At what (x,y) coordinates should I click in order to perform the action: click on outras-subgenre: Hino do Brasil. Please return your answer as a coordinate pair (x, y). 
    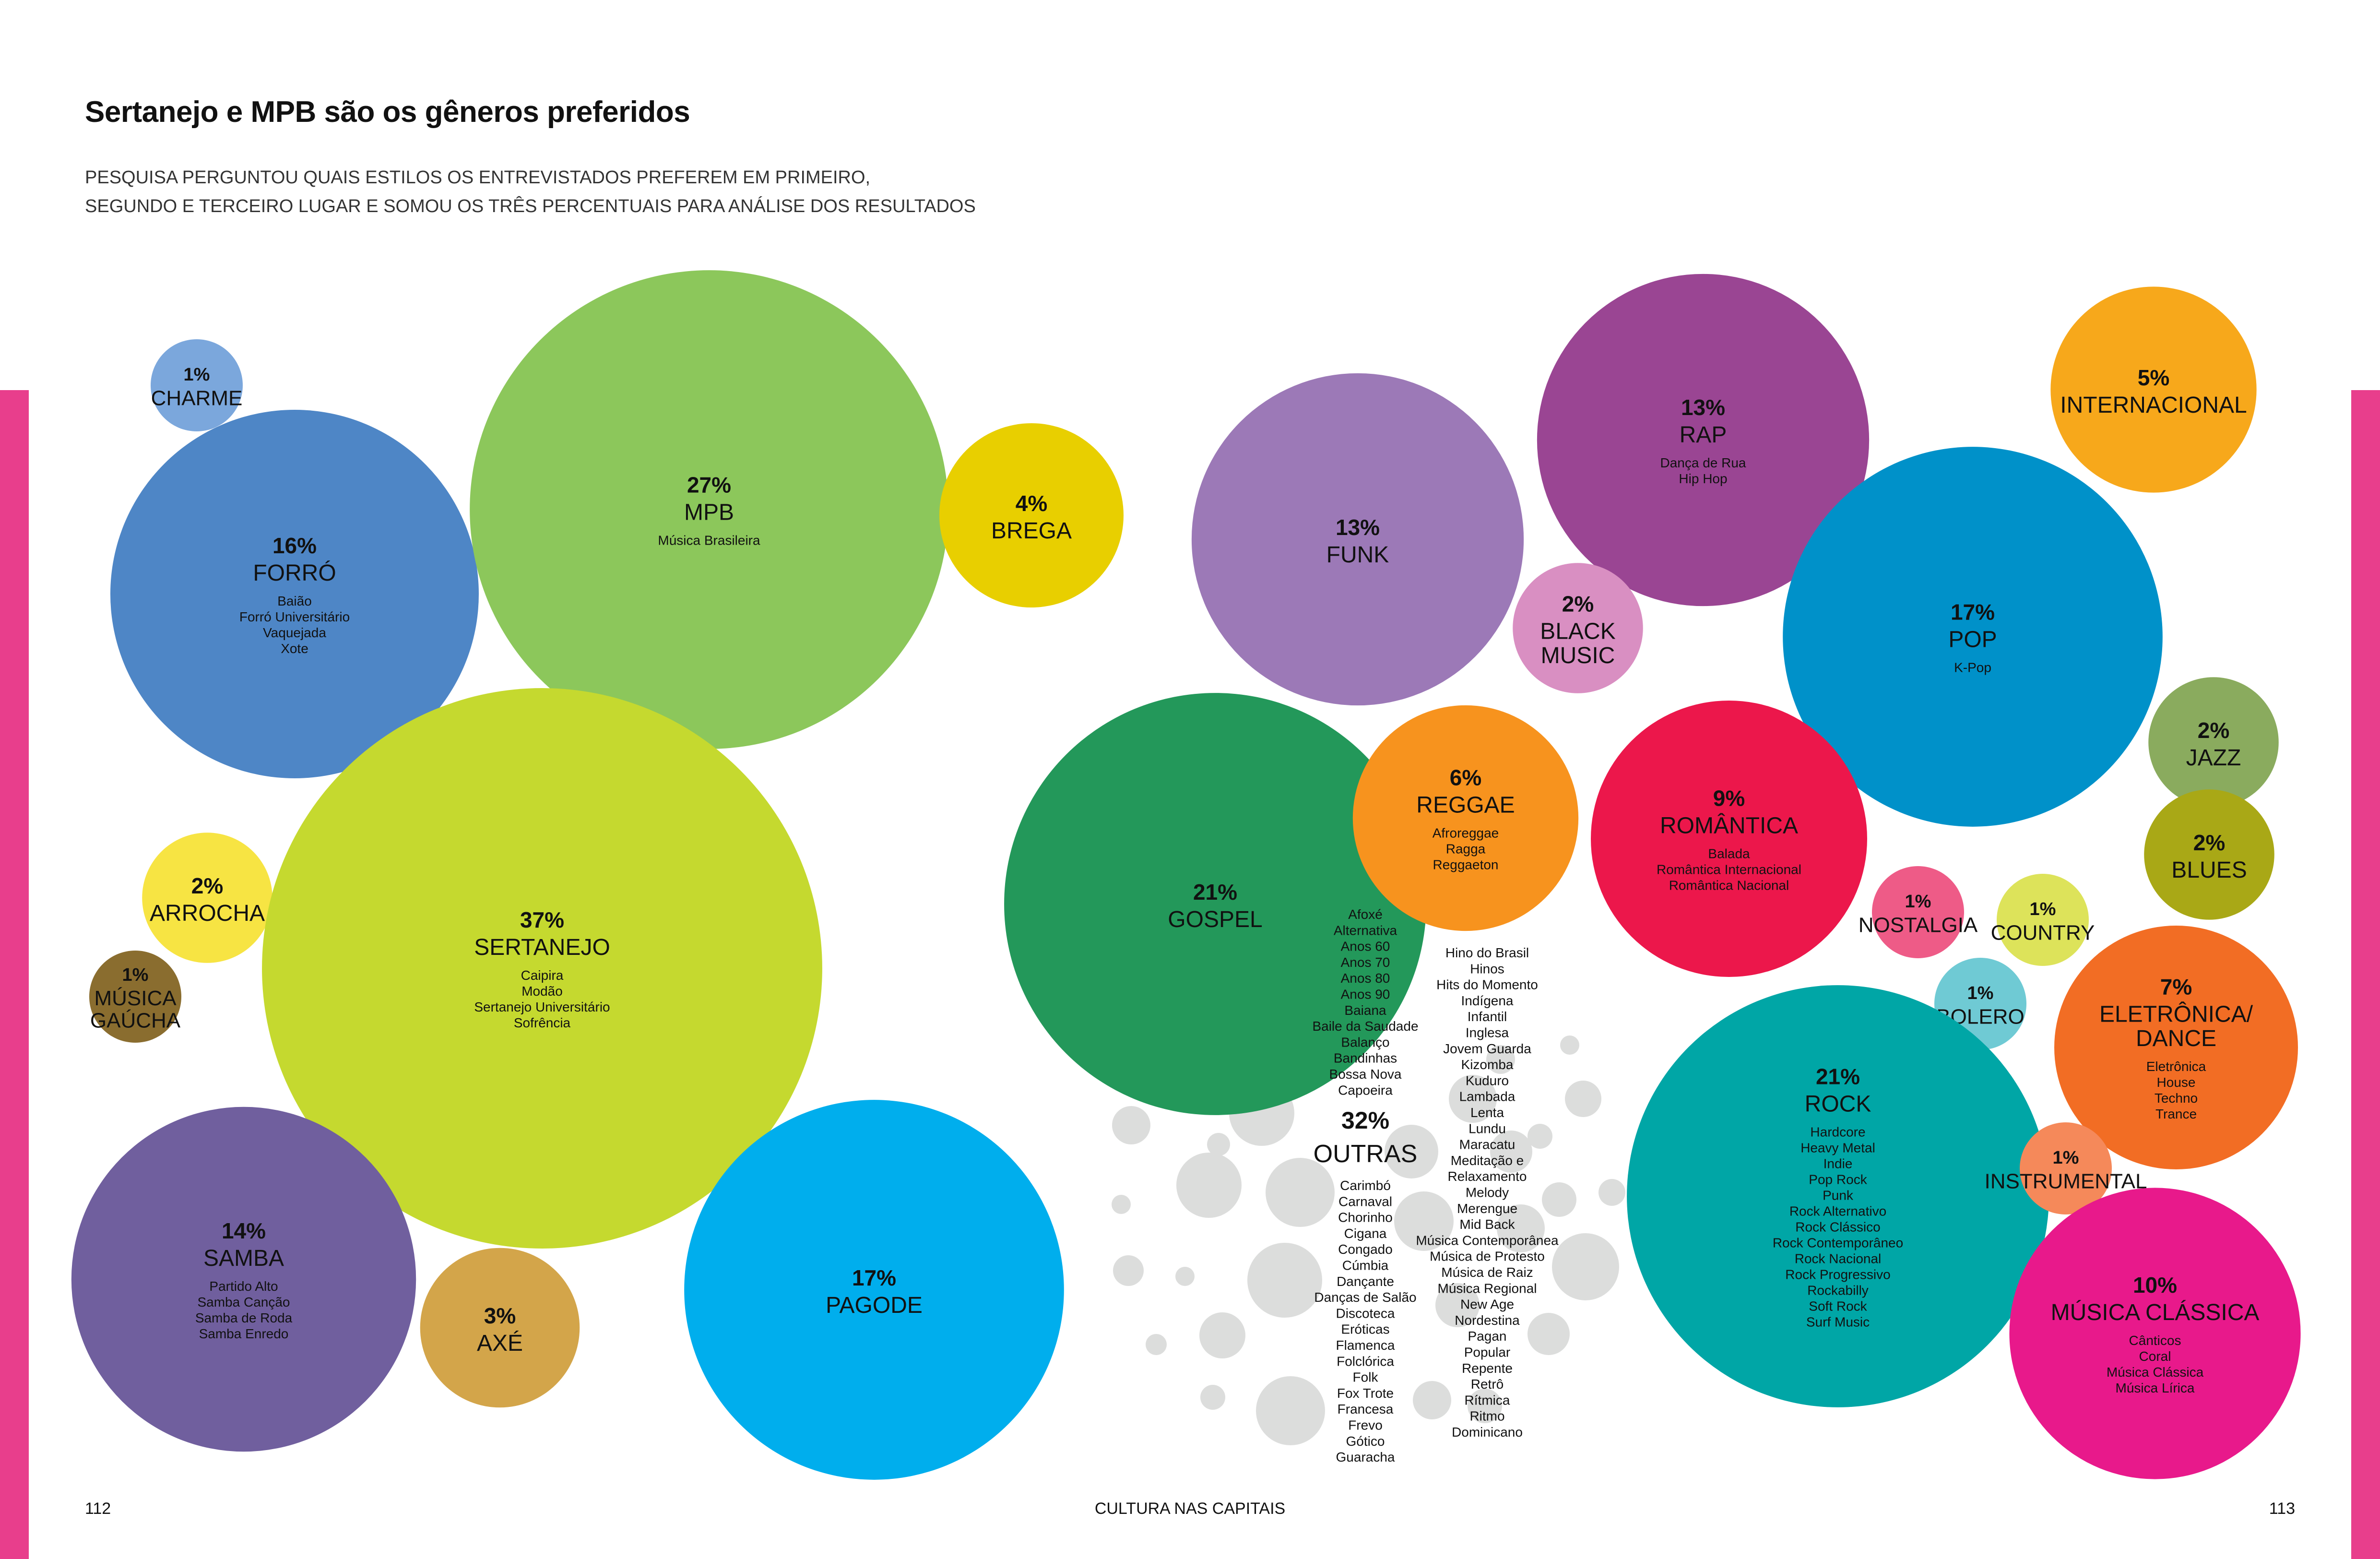
    Looking at the image, I should click on (1487, 952).